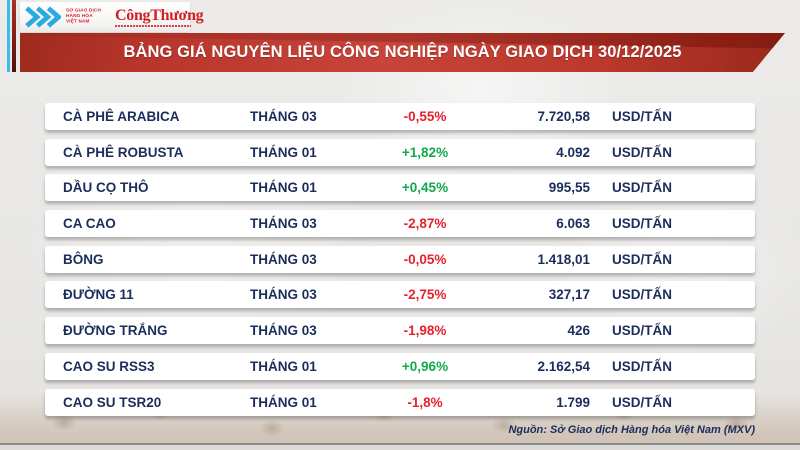 This screenshot has height=450, width=800. Describe the element at coordinates (83, 259) in the screenshot. I see `commodity-name: BÔNG` at that location.